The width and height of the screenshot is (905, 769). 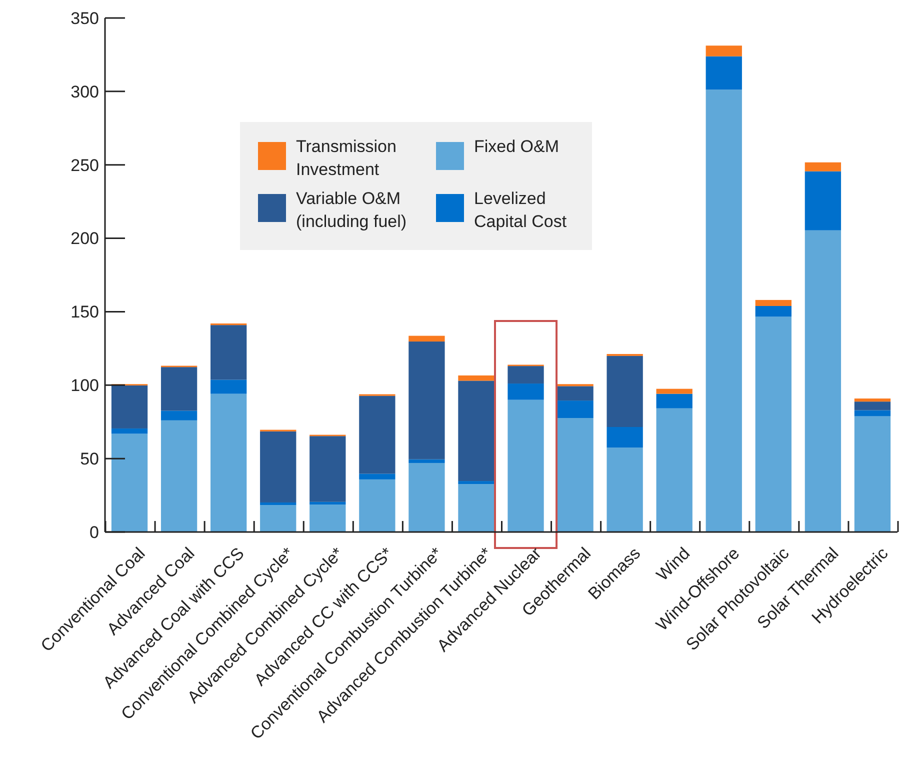 What do you see at coordinates (84, 238) in the screenshot?
I see `y-tick-label: 200` at bounding box center [84, 238].